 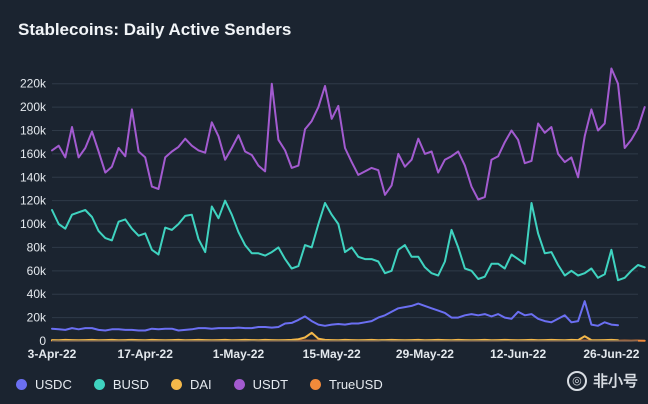 What do you see at coordinates (356, 384) in the screenshot?
I see `legend-label-trueusd: TrueUSD` at bounding box center [356, 384].